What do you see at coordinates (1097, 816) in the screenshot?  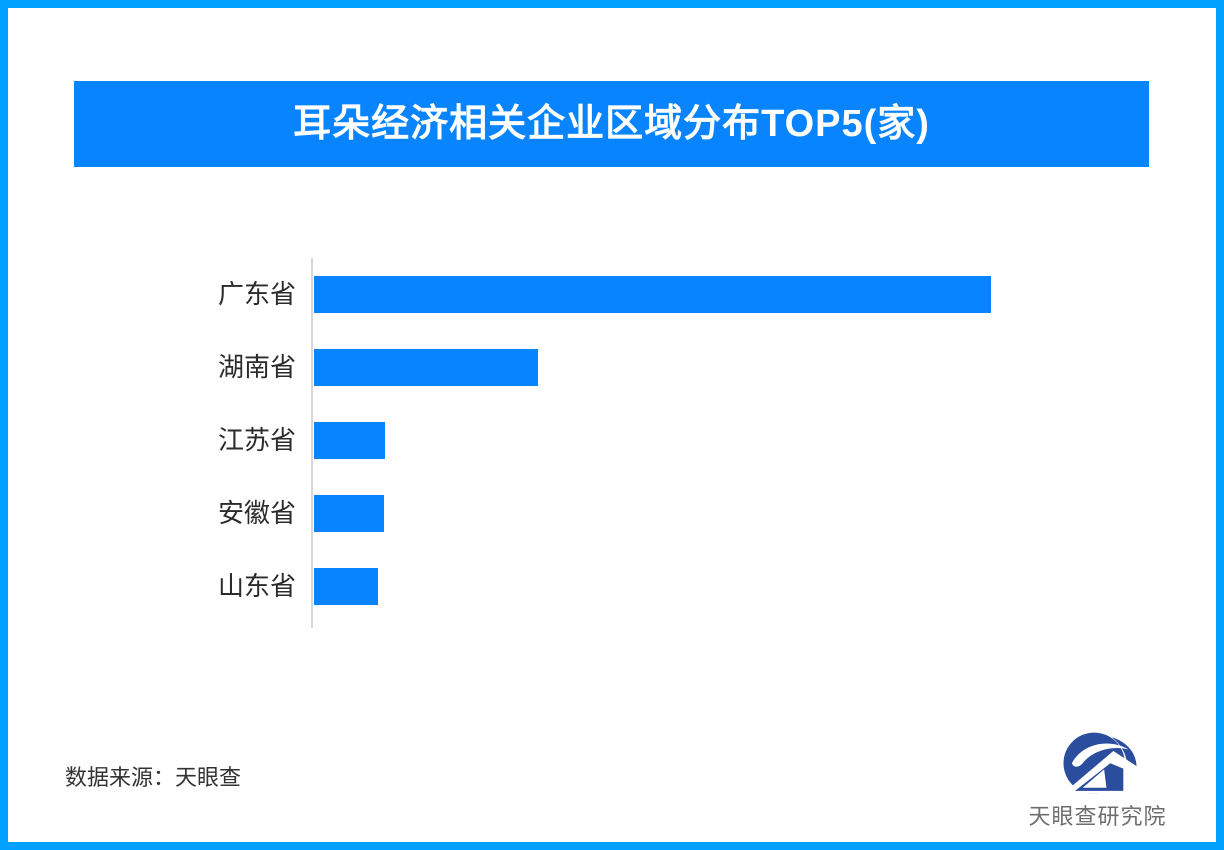 I see `brand-logo-text: 天眼查研究院` at bounding box center [1097, 816].